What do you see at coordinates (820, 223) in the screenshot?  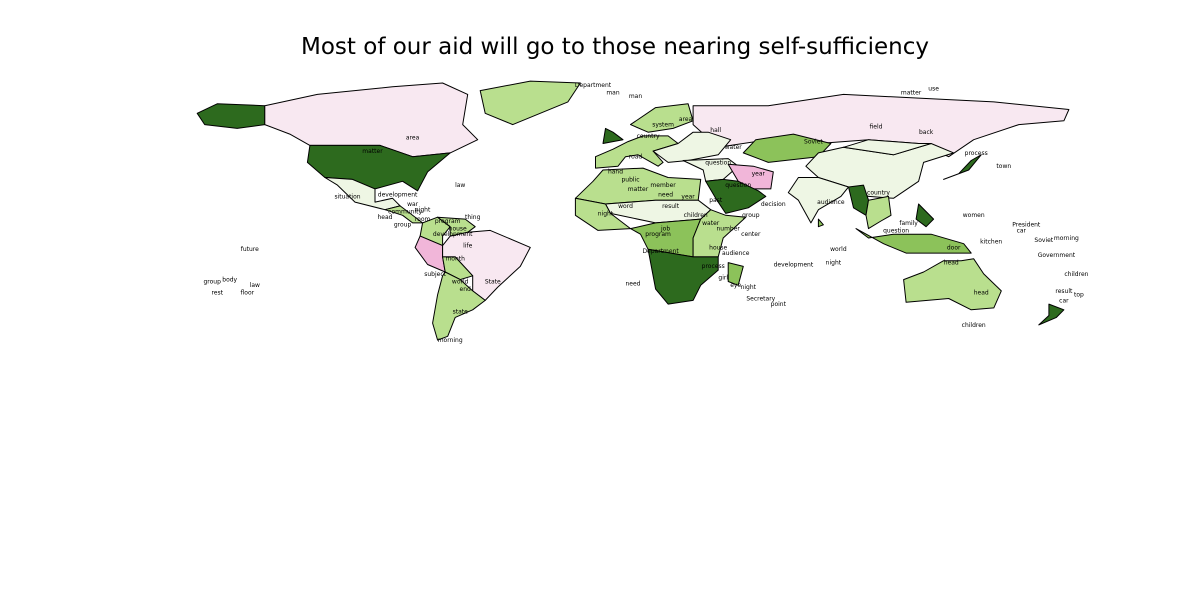 I see `region-sri-lanka` at bounding box center [820, 223].